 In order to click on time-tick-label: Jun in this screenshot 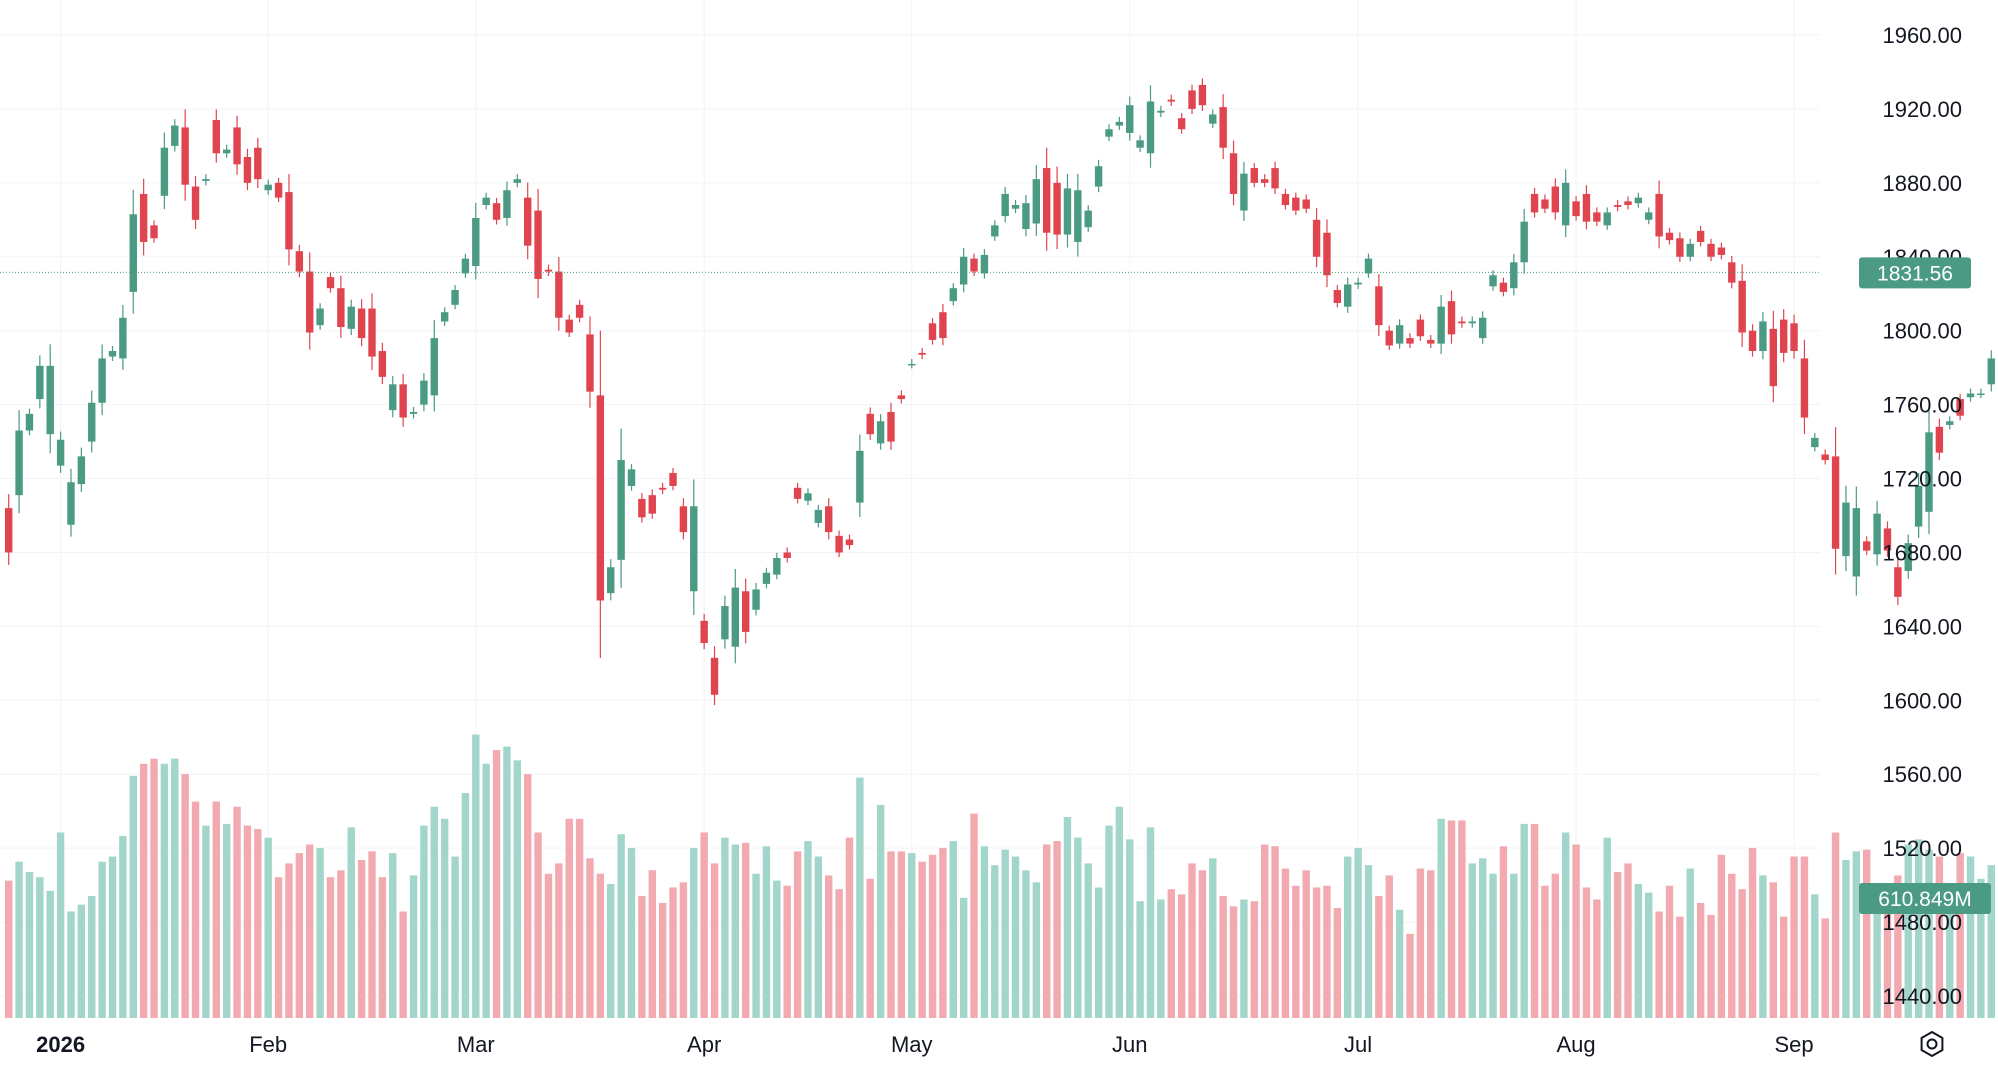, I will do `click(1129, 1044)`.